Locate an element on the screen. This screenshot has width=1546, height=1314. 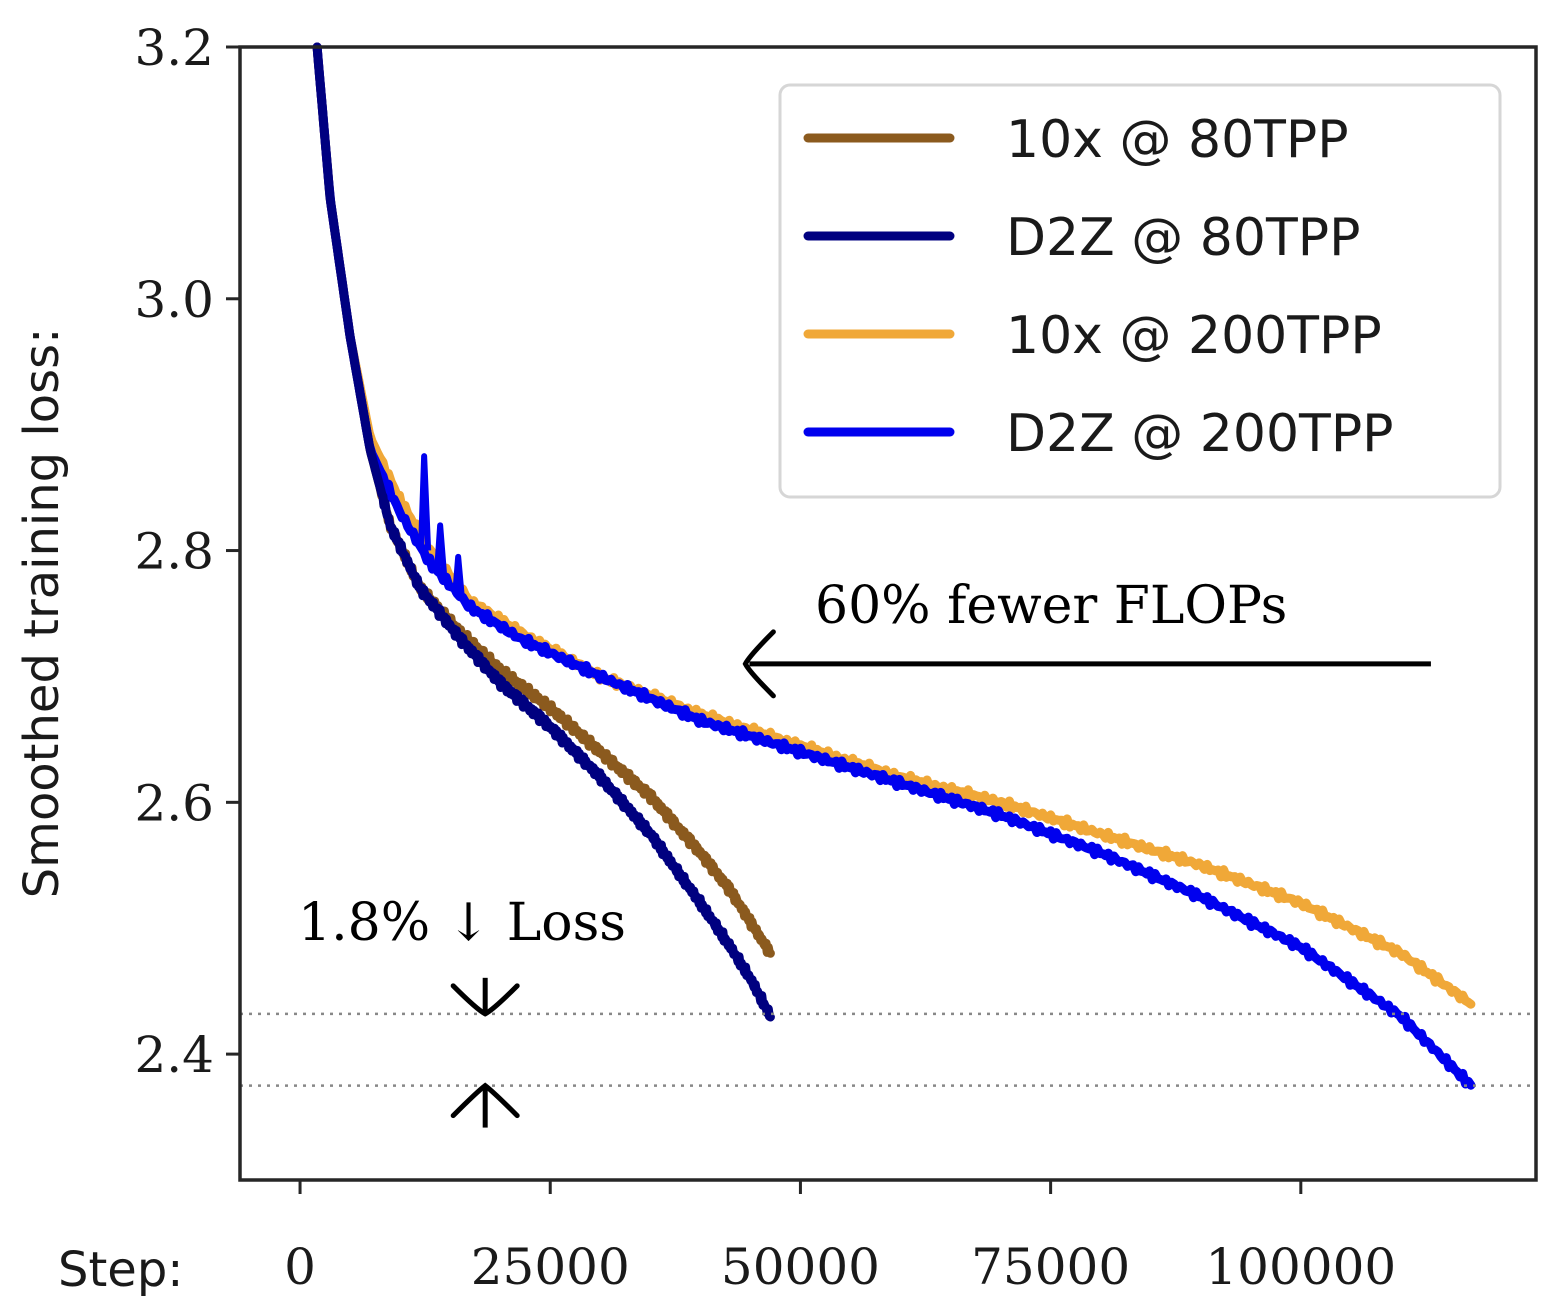
x-tick-label: 75000 is located at coordinates (1050, 1267).